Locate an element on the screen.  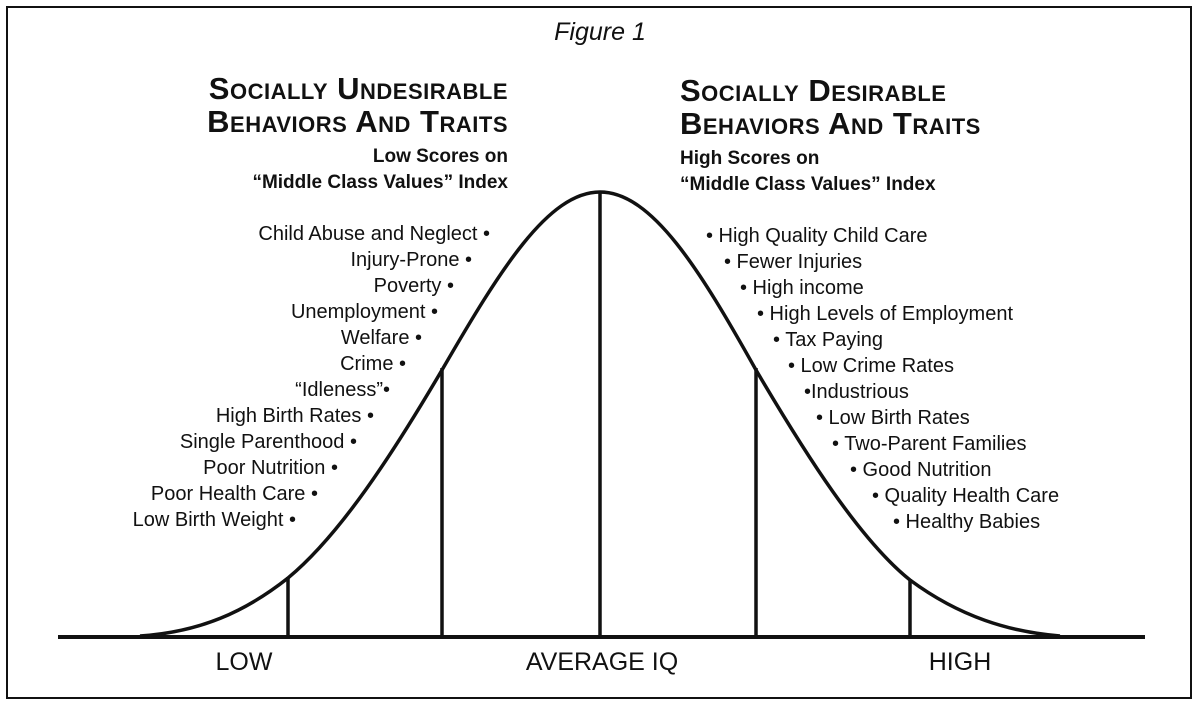
right-trait-item: • High Levels of Employment is located at coordinates (885, 314).